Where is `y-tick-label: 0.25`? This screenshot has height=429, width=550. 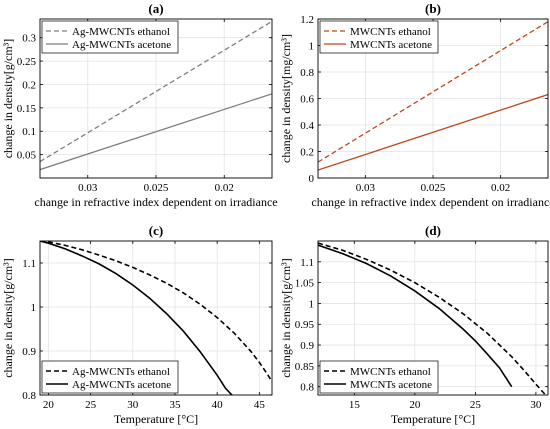
y-tick-label: 0.25 is located at coordinates (27, 62).